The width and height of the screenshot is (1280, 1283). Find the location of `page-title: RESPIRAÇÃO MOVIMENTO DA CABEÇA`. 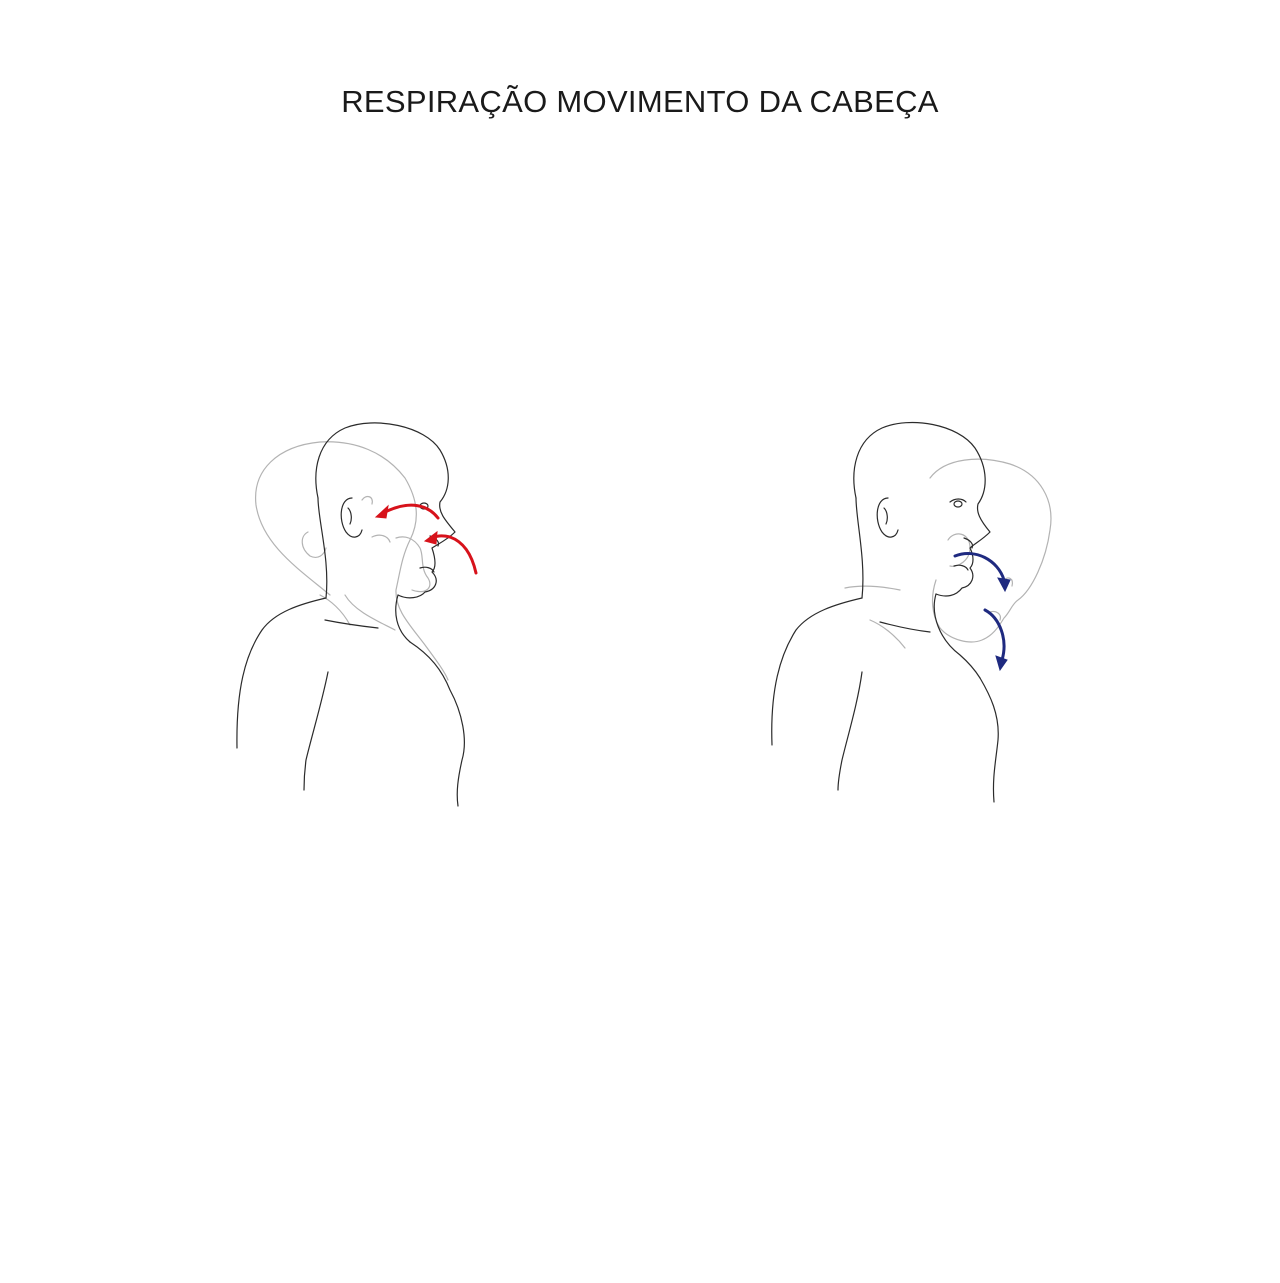

page-title: RESPIRAÇÃO MOVIMENTO DA CABEÇA is located at coordinates (640, 101).